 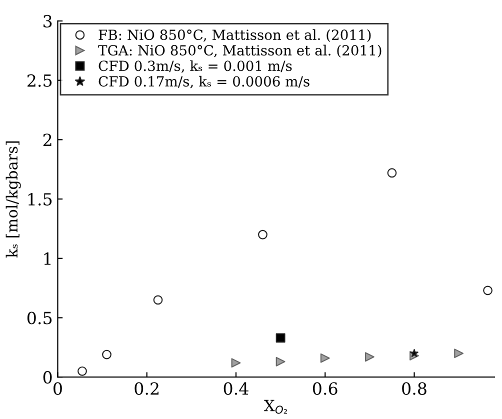 I want to click on x-tick-label: 0.8, so click(x=414, y=388).